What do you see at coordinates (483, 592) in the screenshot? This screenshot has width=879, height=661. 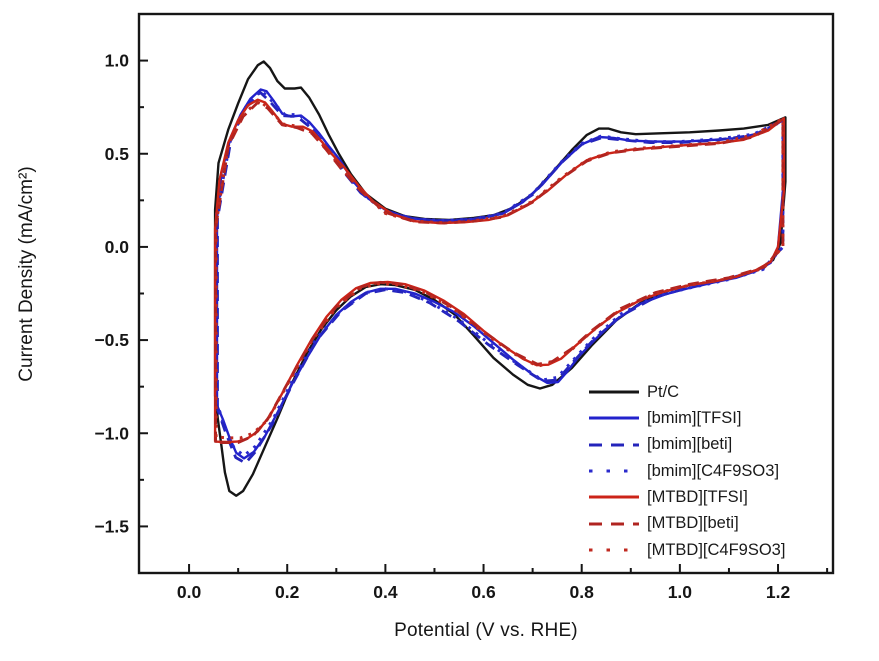 I see `x-tick-label: 0.6` at bounding box center [483, 592].